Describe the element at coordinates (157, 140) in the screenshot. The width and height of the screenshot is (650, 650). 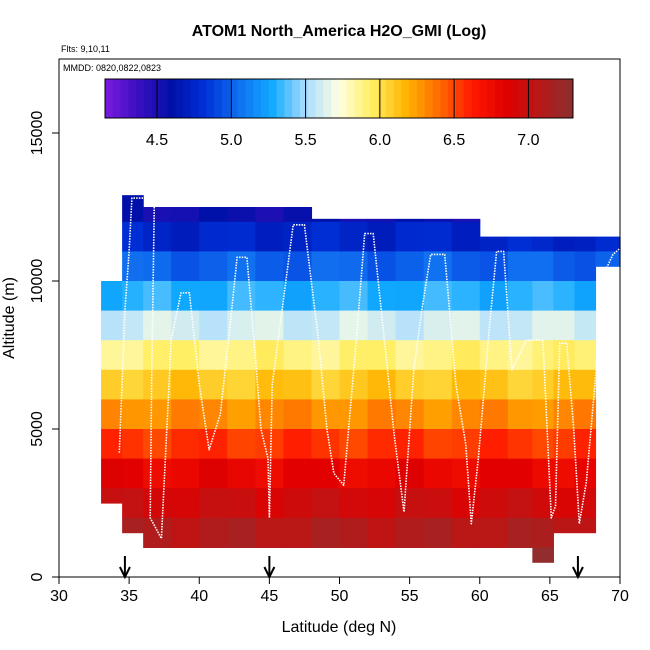
I see `colorbar-tick-label: 4.5` at that location.